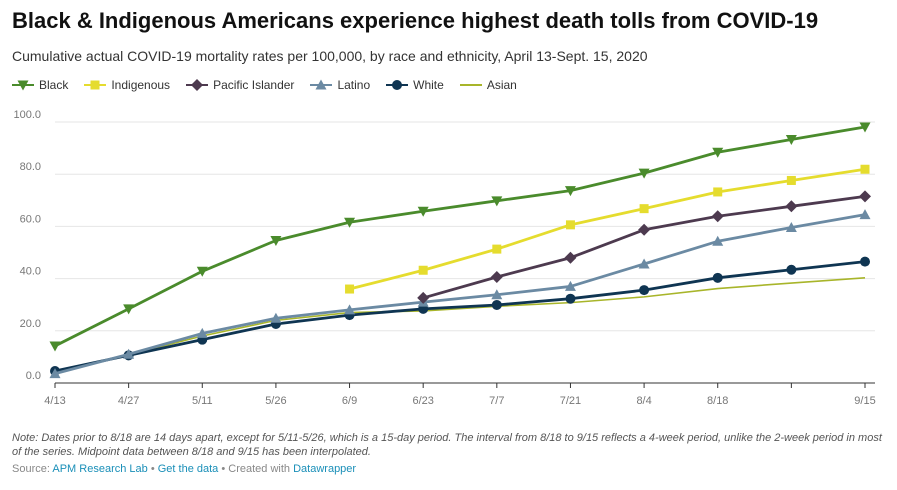  I want to click on y-tick-label: 40.0, so click(30, 272).